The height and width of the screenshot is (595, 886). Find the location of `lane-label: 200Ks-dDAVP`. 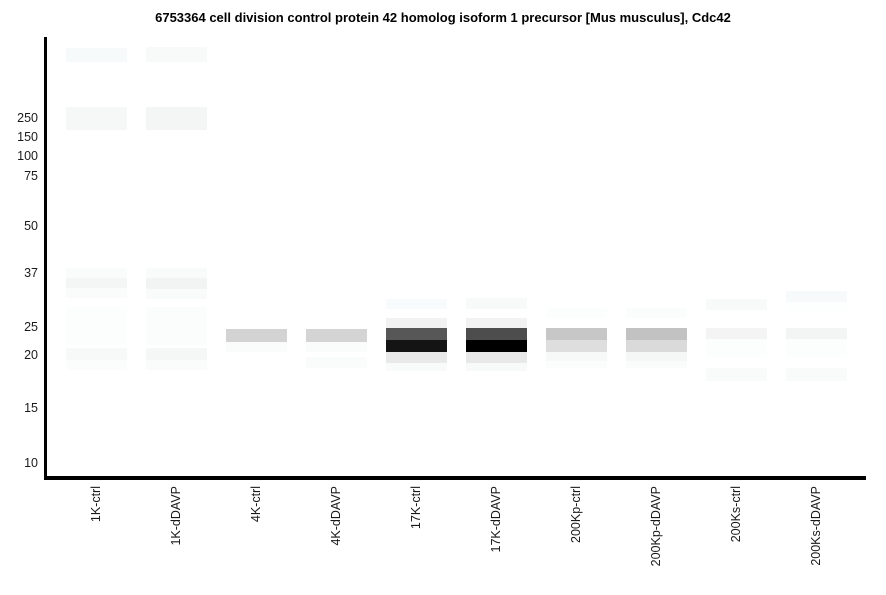

lane-label: 200Ks-dDAVP is located at coordinates (816, 526).